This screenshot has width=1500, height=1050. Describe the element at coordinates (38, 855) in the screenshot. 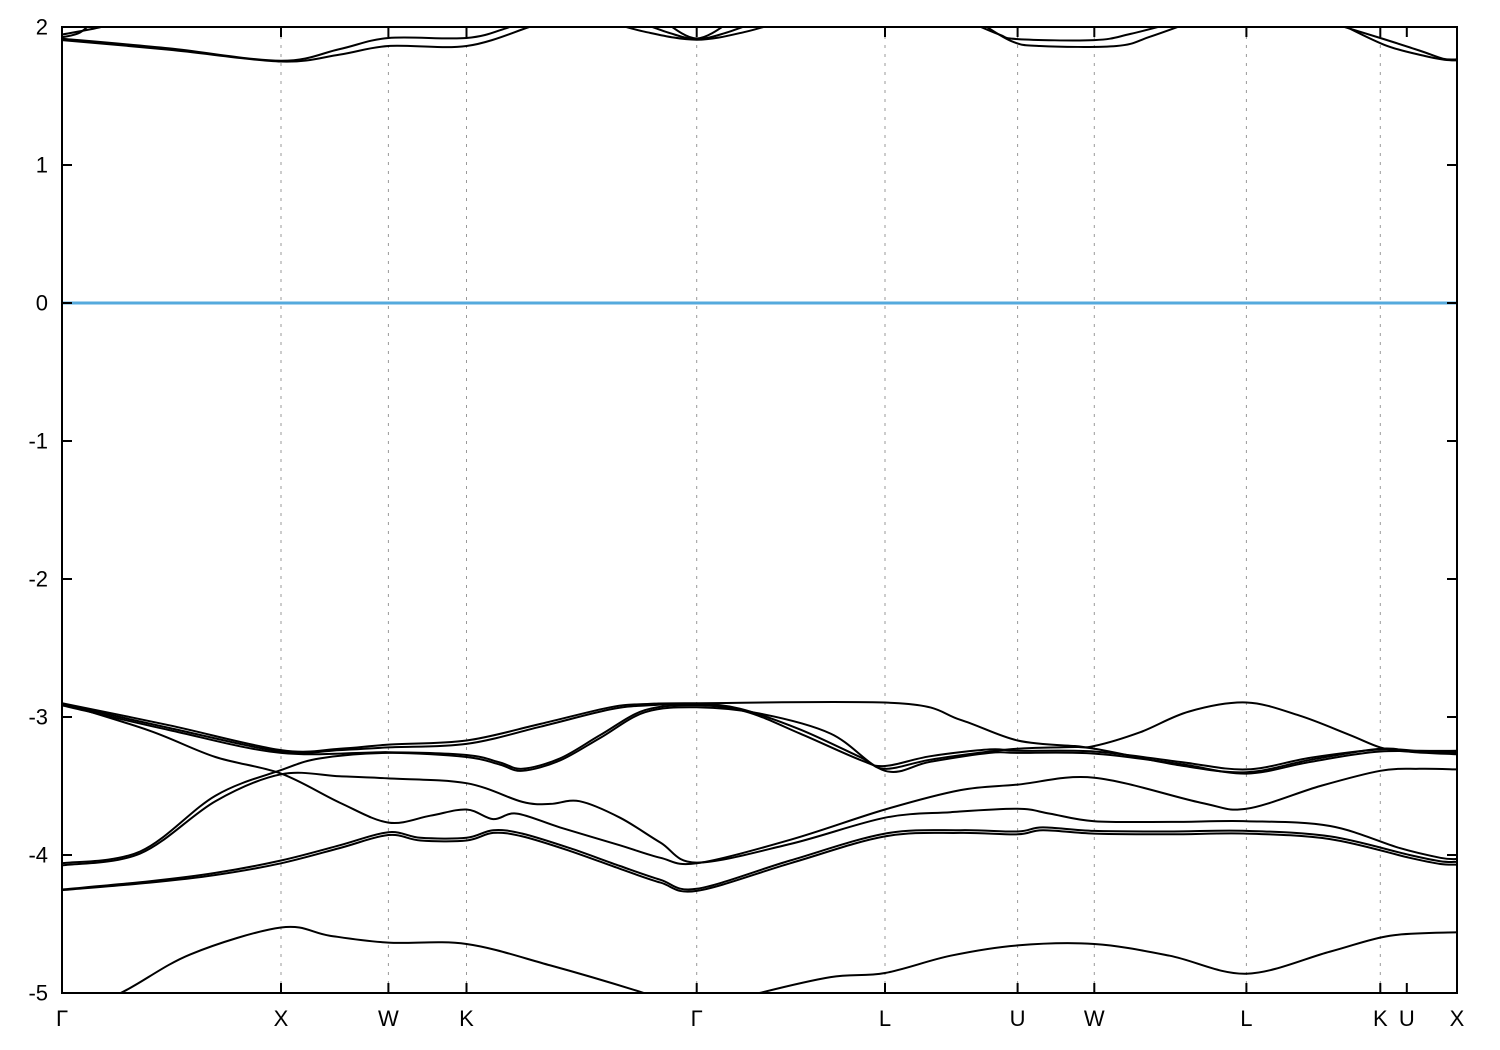

I see `y-tick-label: -4` at that location.